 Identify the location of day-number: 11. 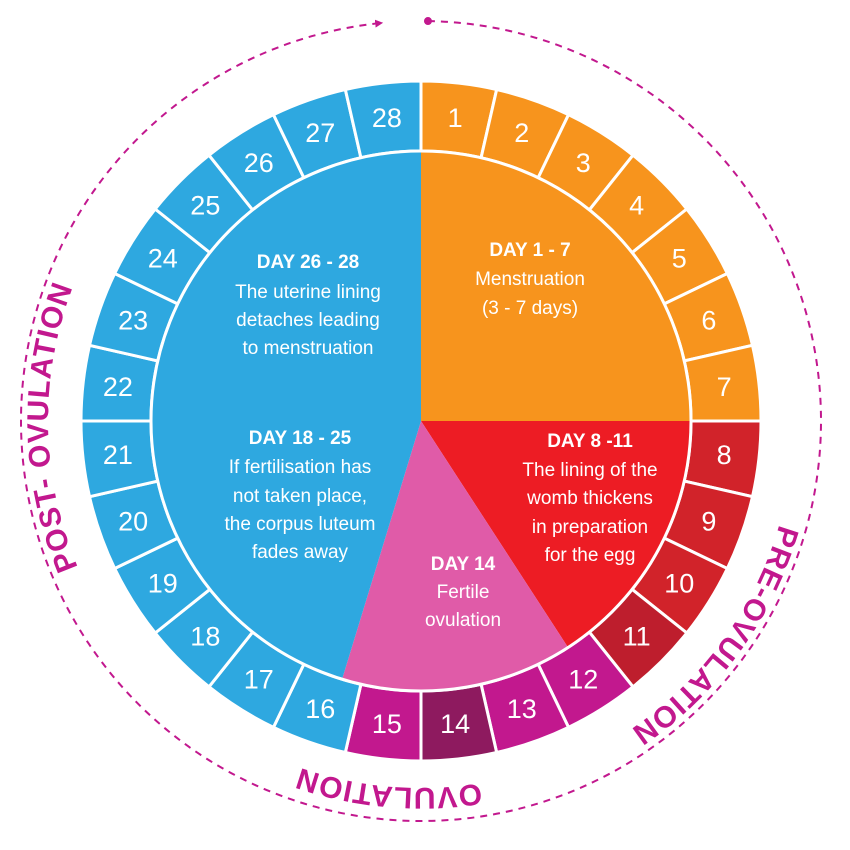
(637, 637).